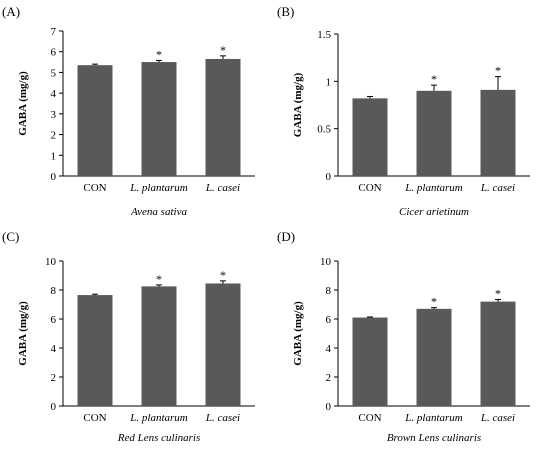 The height and width of the screenshot is (449, 550). Describe the element at coordinates (11, 11) in the screenshot. I see `panel-label: (A)` at that location.